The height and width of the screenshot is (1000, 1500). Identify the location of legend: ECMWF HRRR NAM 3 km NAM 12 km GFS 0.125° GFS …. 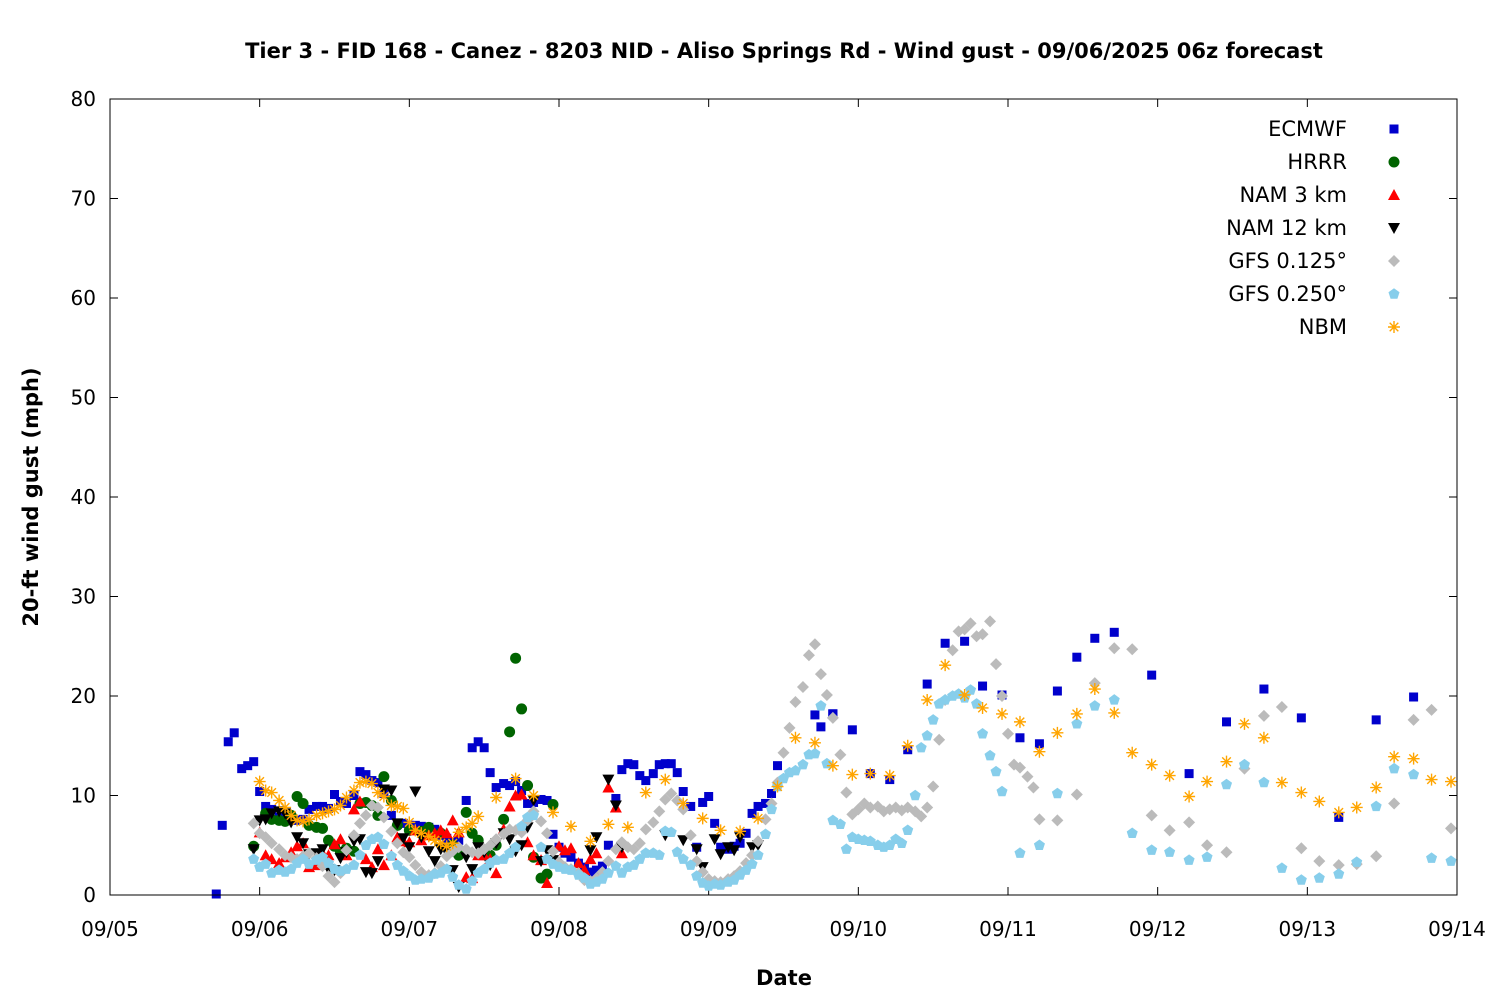
(1313, 228).